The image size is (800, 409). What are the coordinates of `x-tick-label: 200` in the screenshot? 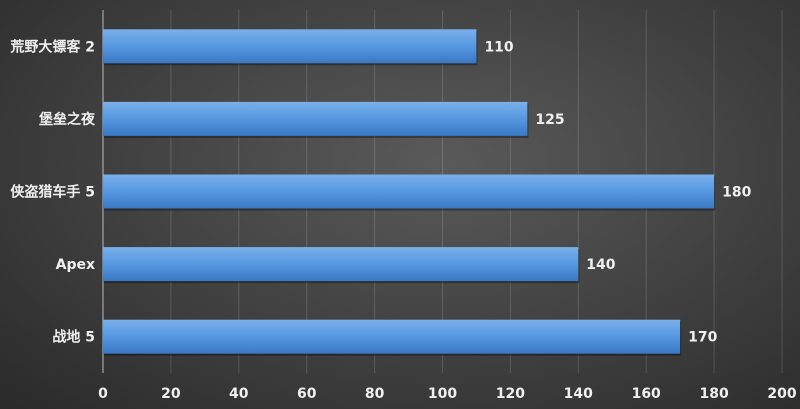 It's located at (781, 394).